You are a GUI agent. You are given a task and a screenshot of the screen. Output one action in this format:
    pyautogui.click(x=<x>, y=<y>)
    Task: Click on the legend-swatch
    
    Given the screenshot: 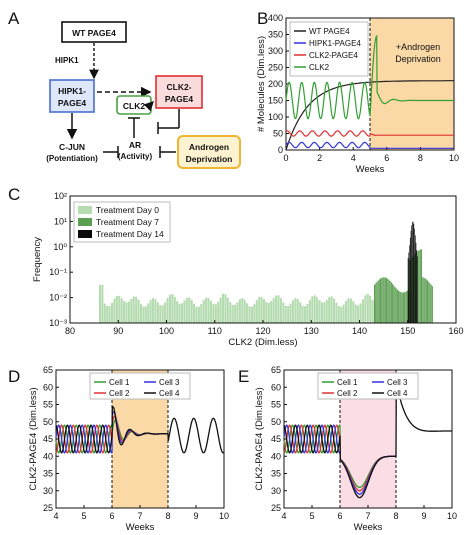 What is the action you would take?
    pyautogui.click(x=85, y=222)
    